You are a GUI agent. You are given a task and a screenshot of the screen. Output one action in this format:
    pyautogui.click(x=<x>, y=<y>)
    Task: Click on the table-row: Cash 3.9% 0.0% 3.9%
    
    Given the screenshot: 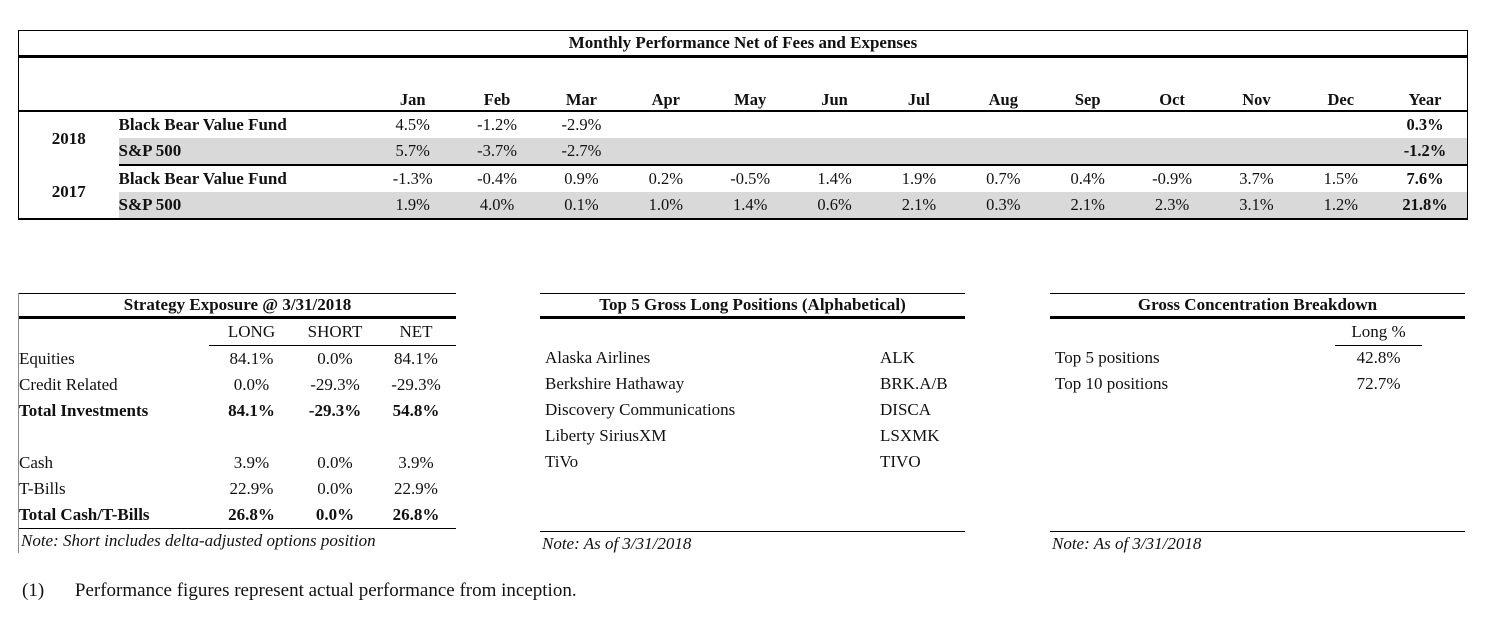 What is the action you would take?
    pyautogui.click(x=237, y=463)
    